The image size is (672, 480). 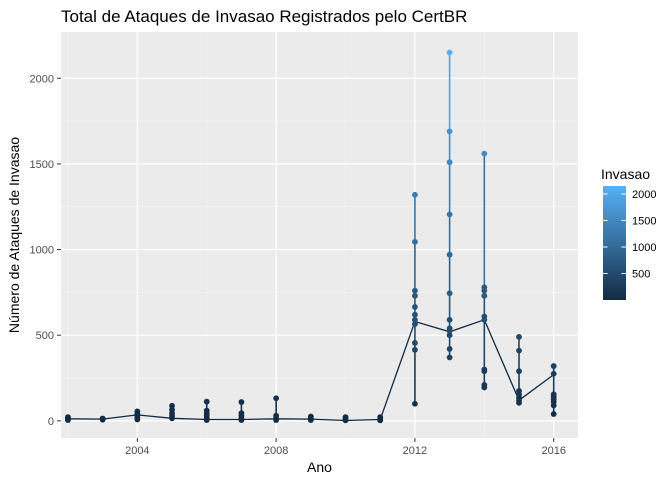 What do you see at coordinates (14, 235) in the screenshot?
I see `y-axis-title: Número de Ataques de Invasao` at bounding box center [14, 235].